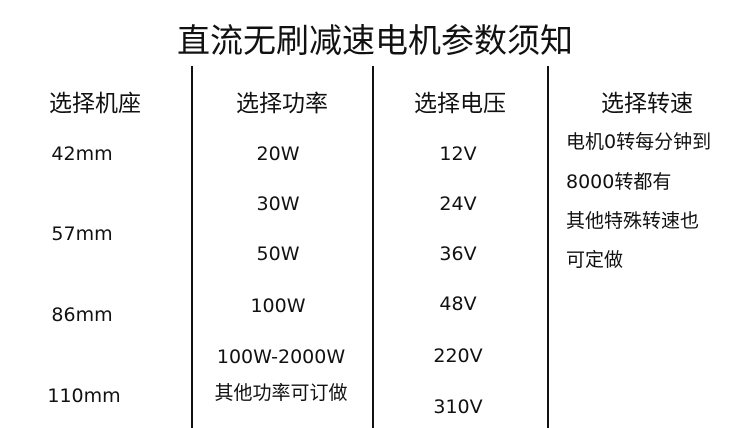 This screenshot has width=750, height=428. Describe the element at coordinates (281, 357) in the screenshot. I see `power-value: 100W-2000W` at that location.